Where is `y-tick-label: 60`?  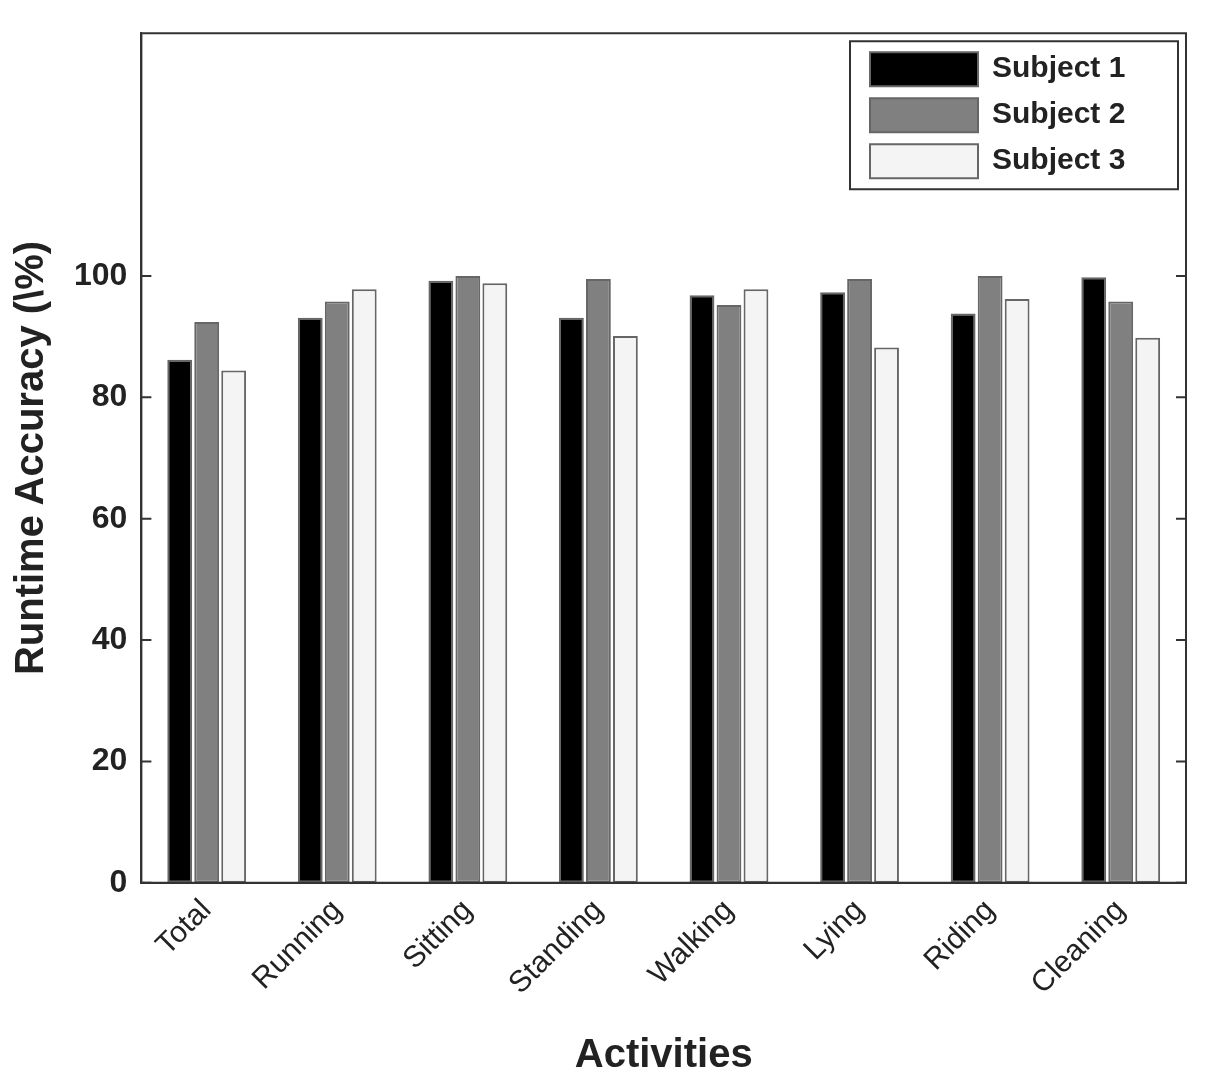
y-tick-label: 60 is located at coordinates (109, 516).